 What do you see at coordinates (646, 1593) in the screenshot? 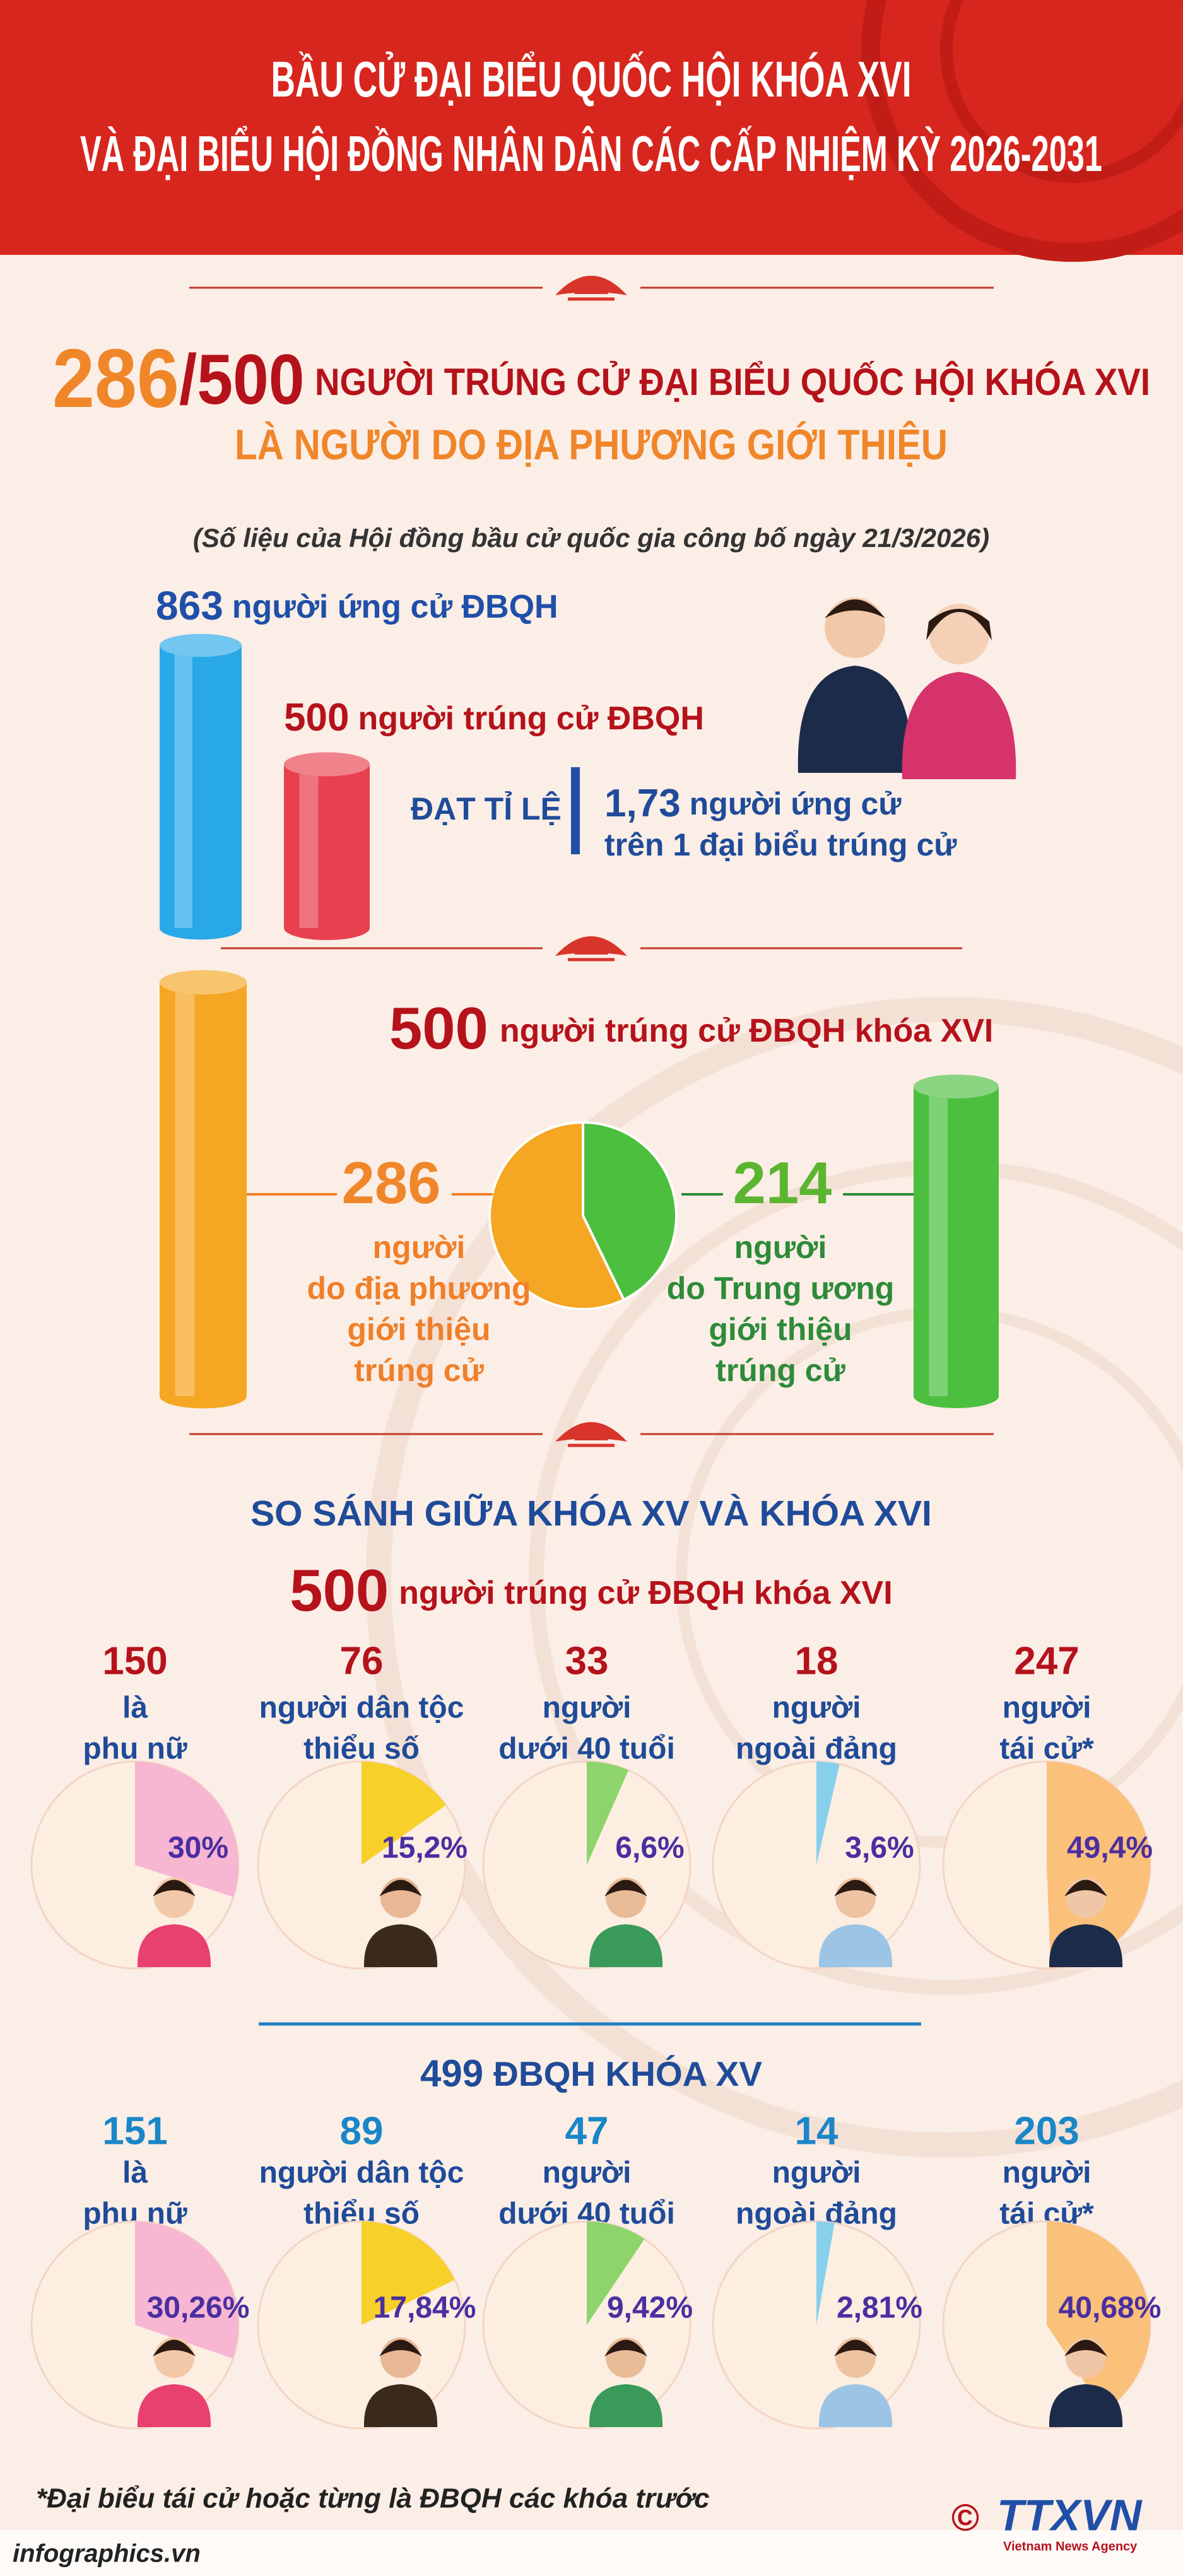
I see `group-text: người trúng cử ĐBQH khóa XVI` at bounding box center [646, 1593].